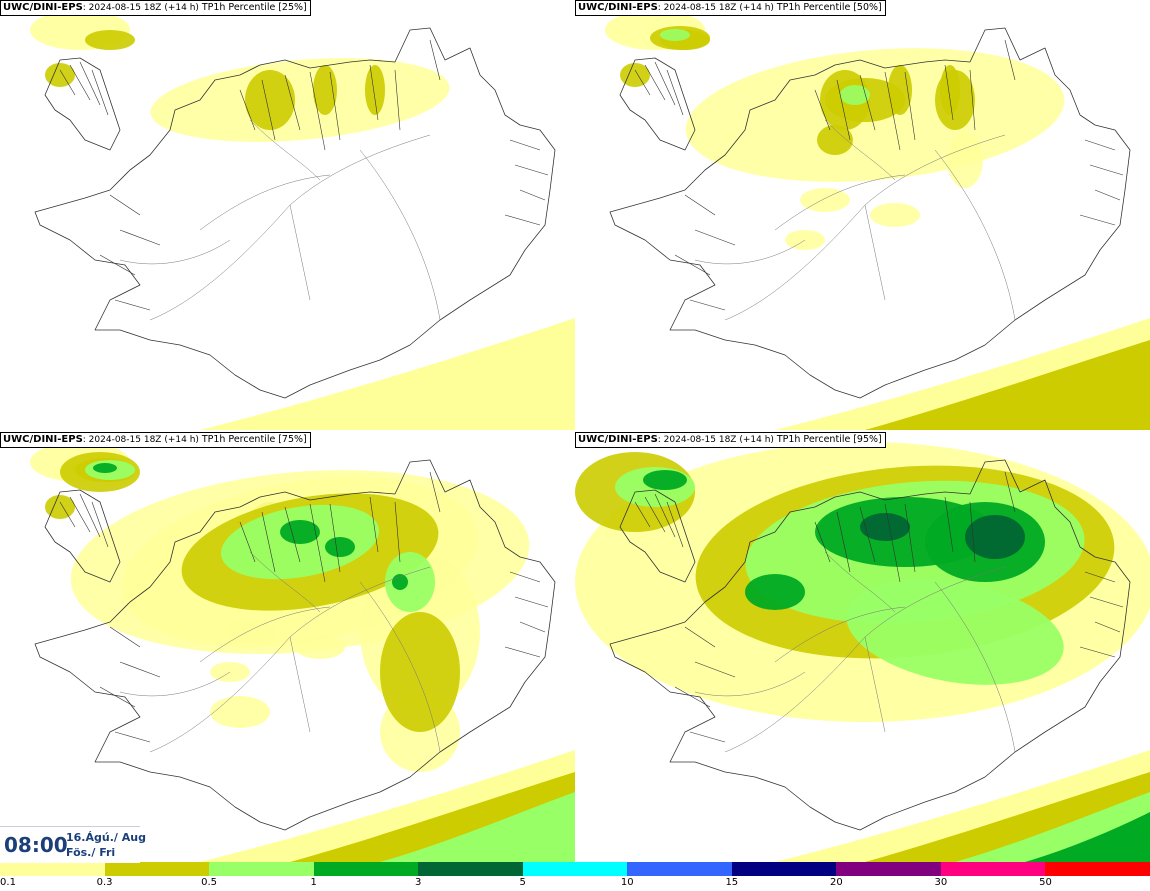 The width and height of the screenshot is (1150, 891). What do you see at coordinates (292, 7) in the screenshot?
I see `percentile-label: [25%]` at bounding box center [292, 7].